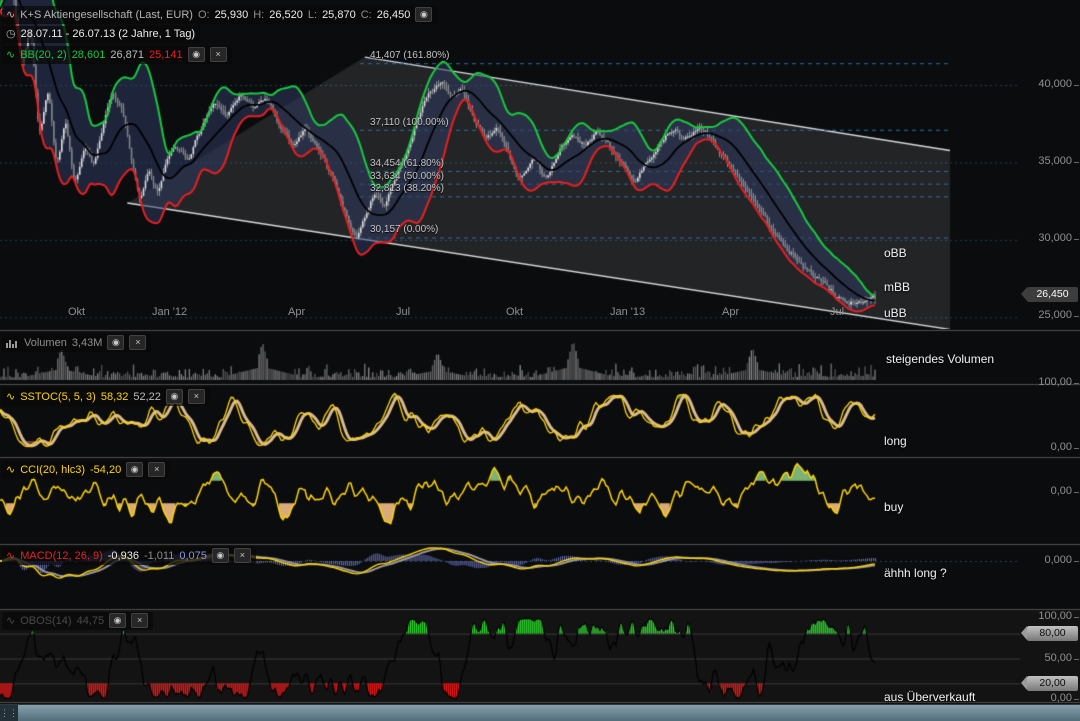  Describe the element at coordinates (940, 359) in the screenshot. I see `volume-annotation: steigendes Volumen` at that location.